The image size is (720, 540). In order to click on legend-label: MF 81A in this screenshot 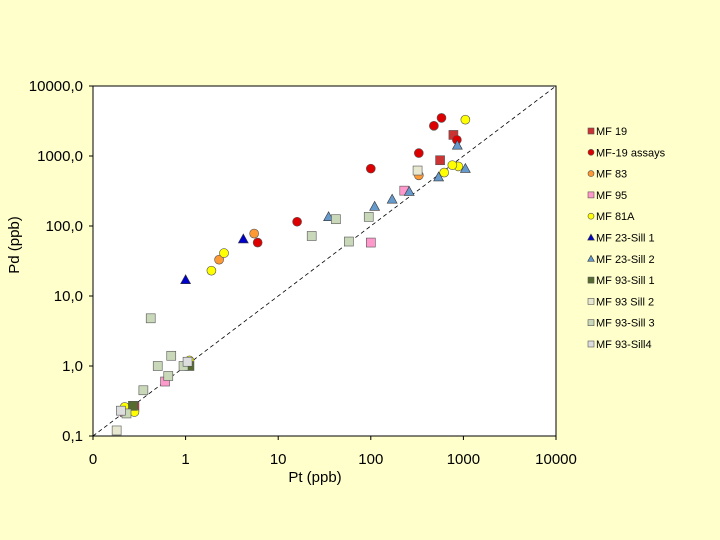, I will do `click(615, 217)`.